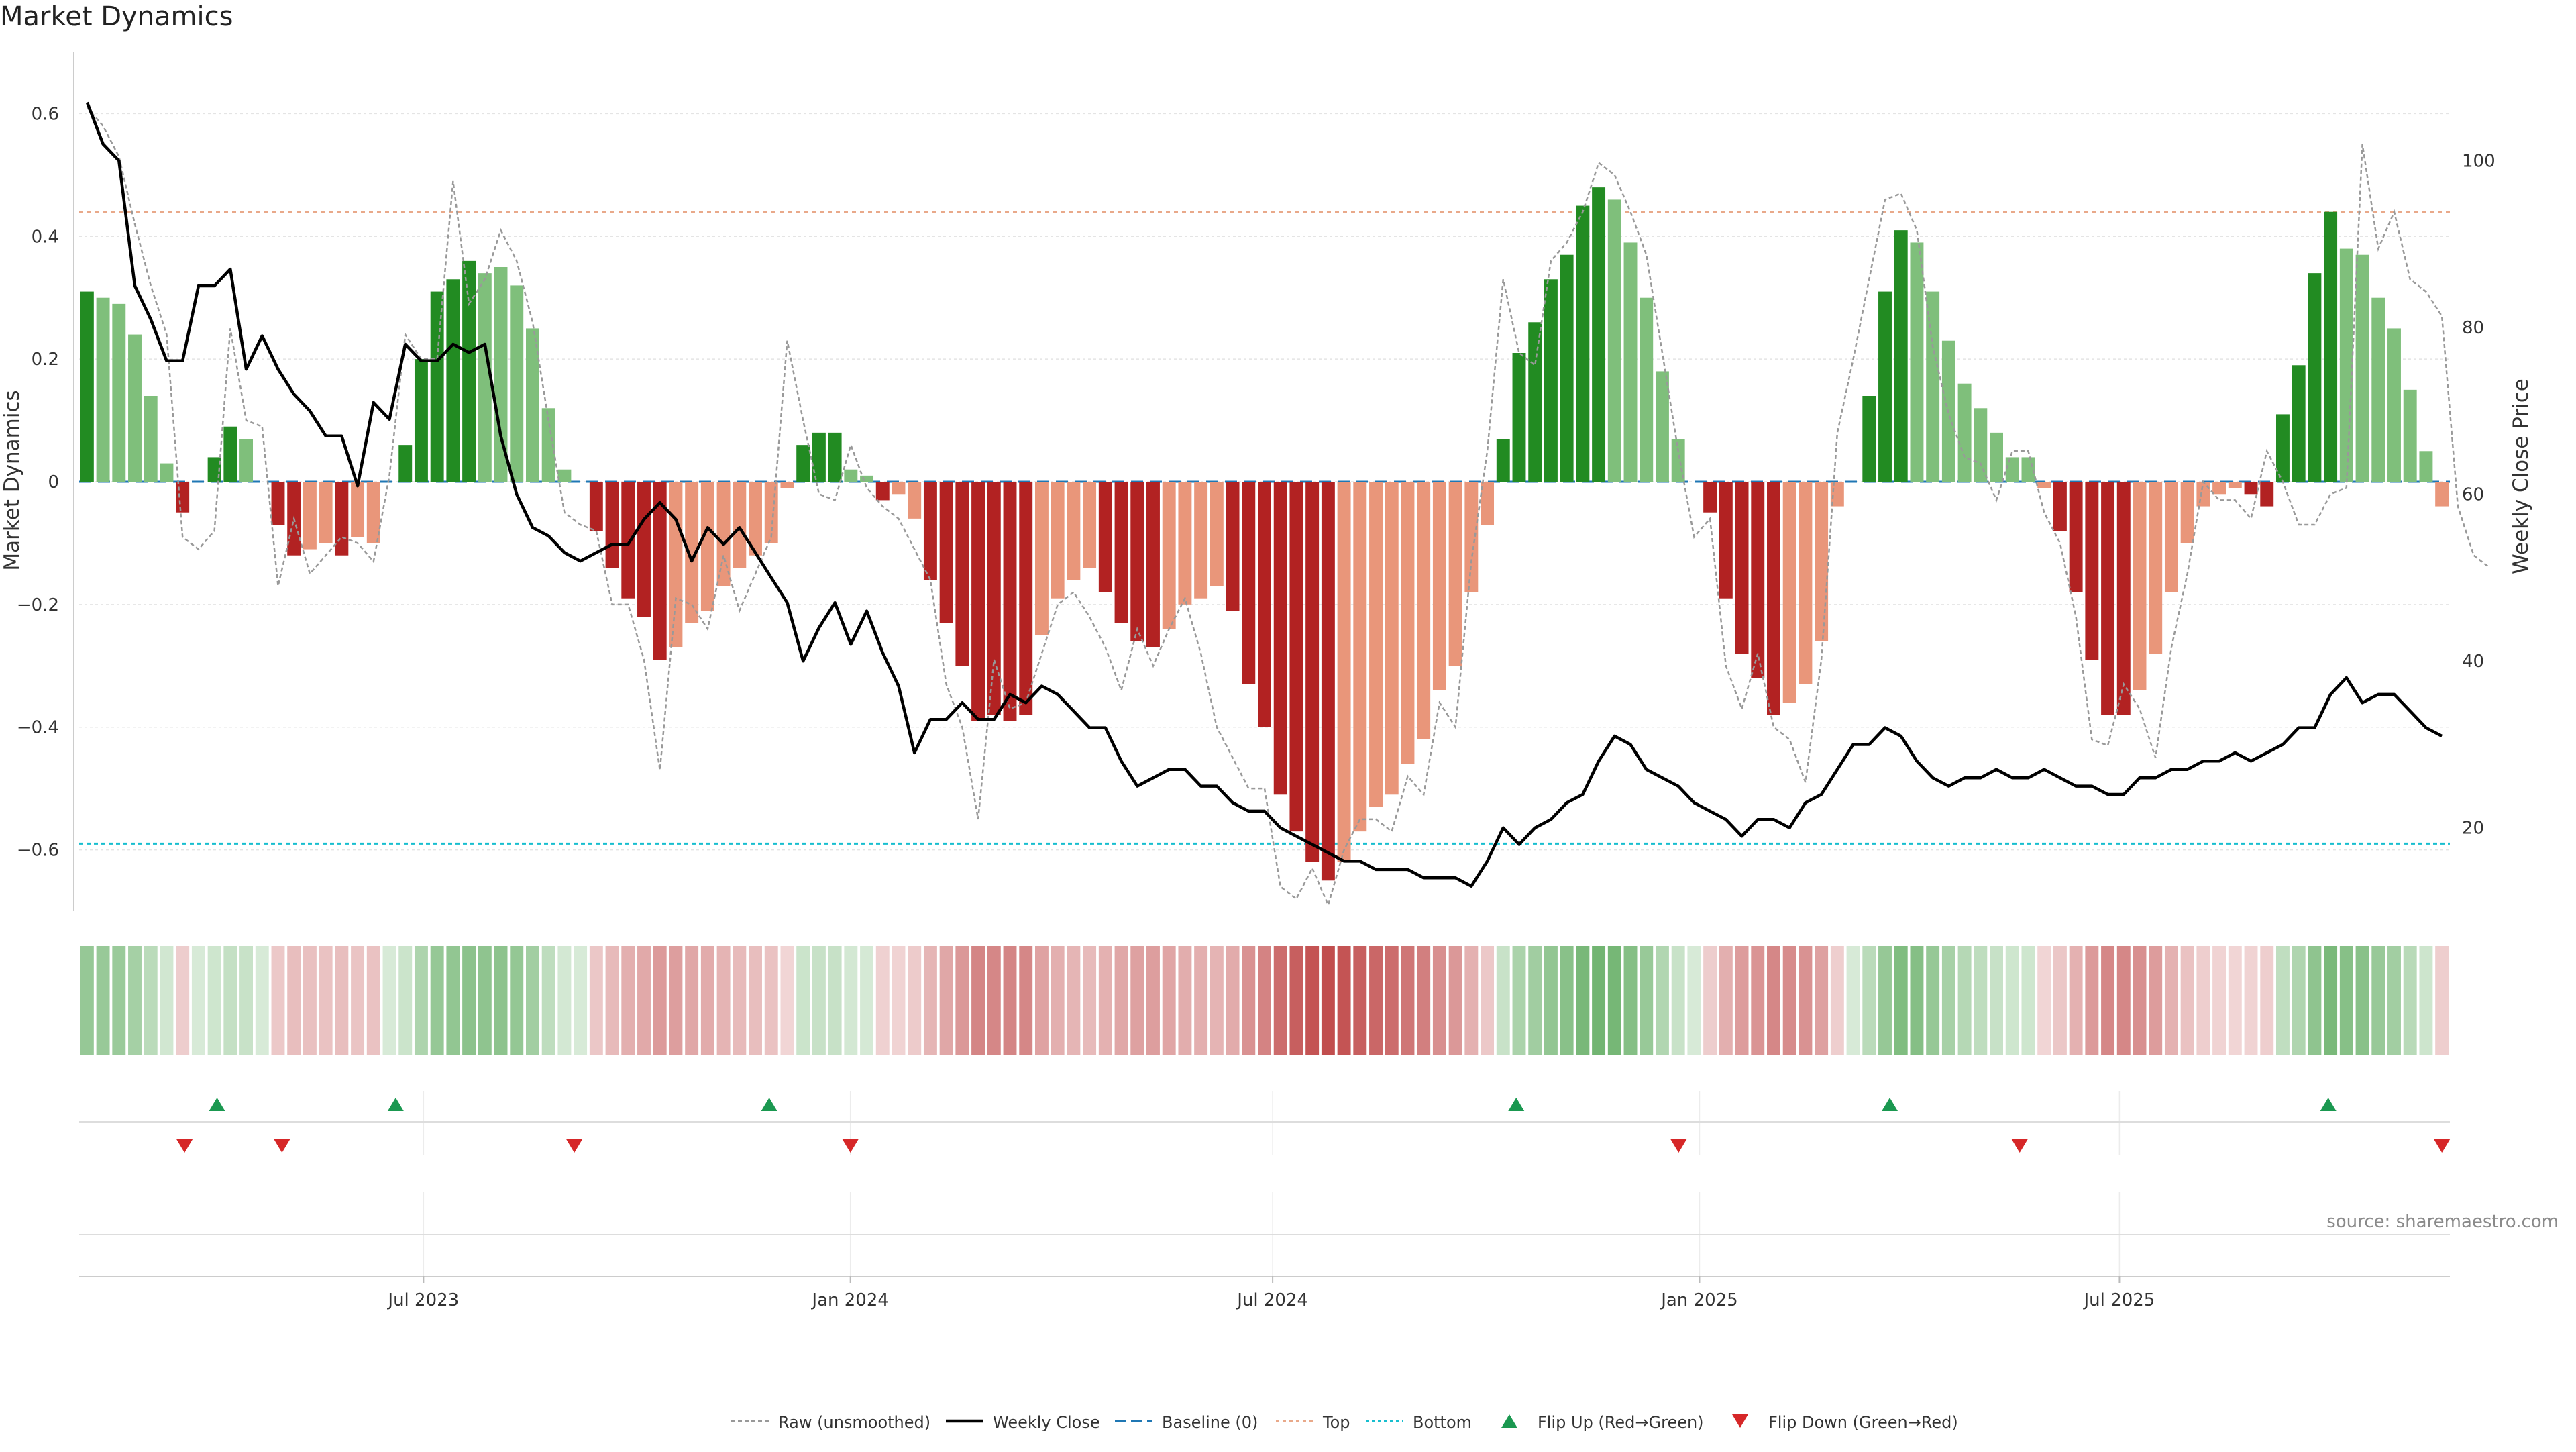 This screenshot has width=2576, height=1452. What do you see at coordinates (1509, 1421) in the screenshot?
I see `legend-flip-up-swatch` at bounding box center [1509, 1421].